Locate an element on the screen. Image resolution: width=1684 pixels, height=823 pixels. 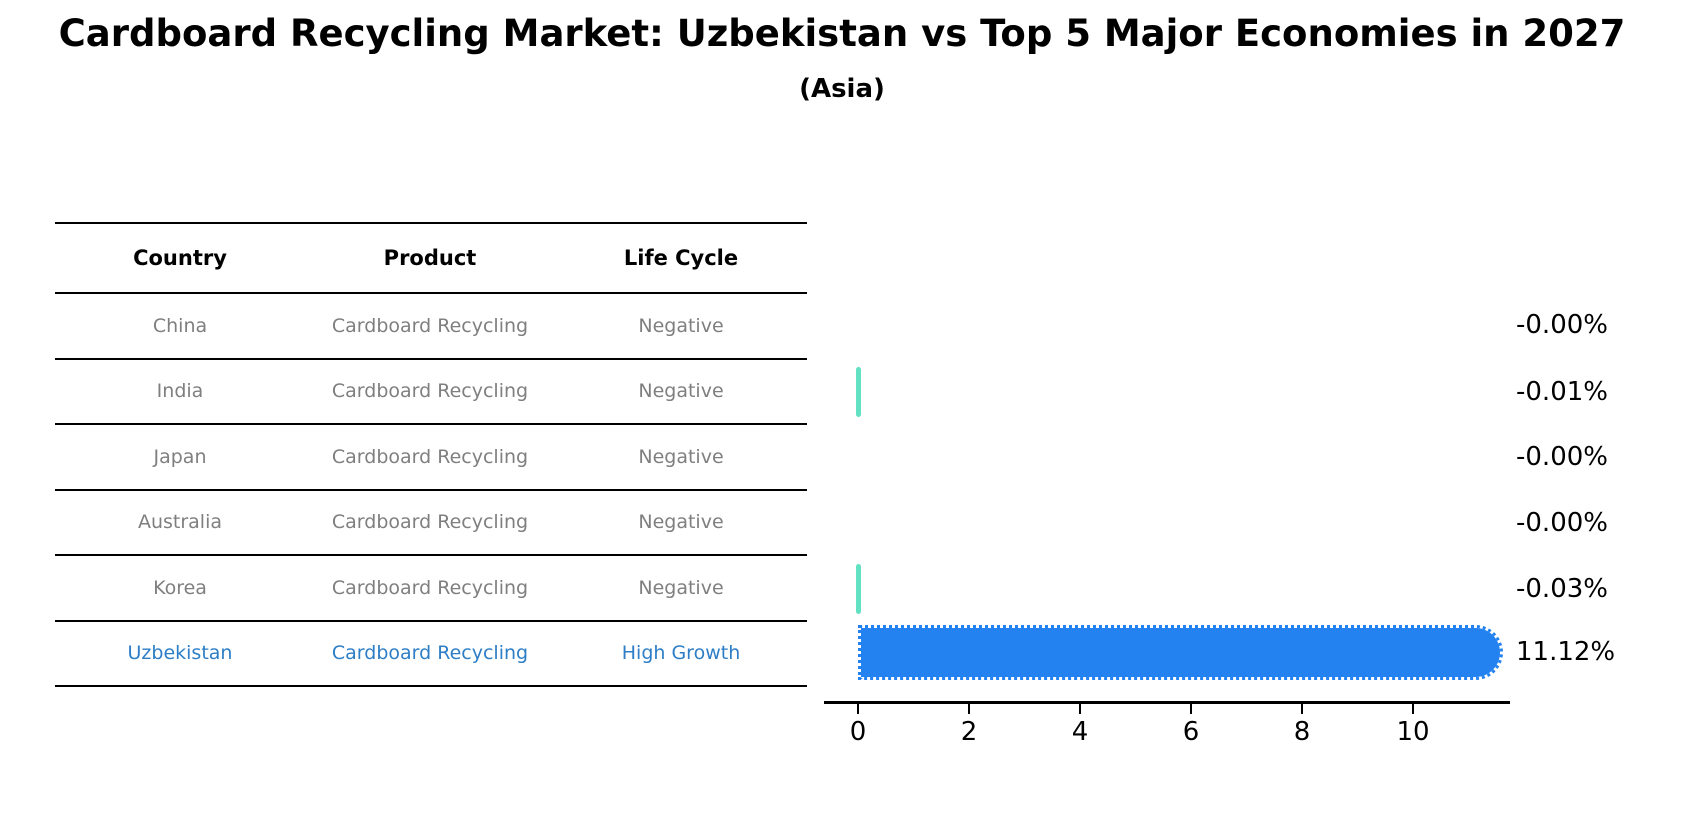
cell-country: Uzbekistan is located at coordinates (180, 653).